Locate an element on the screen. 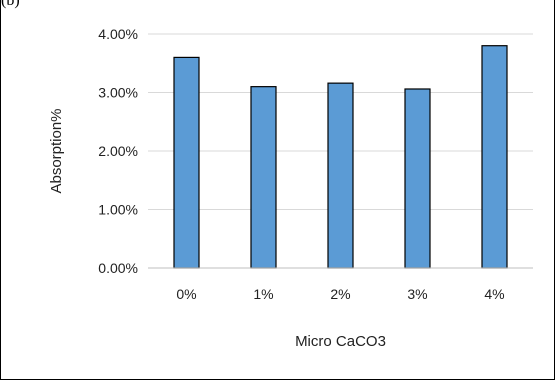  y-axis-title: Absorption% is located at coordinates (56, 150).